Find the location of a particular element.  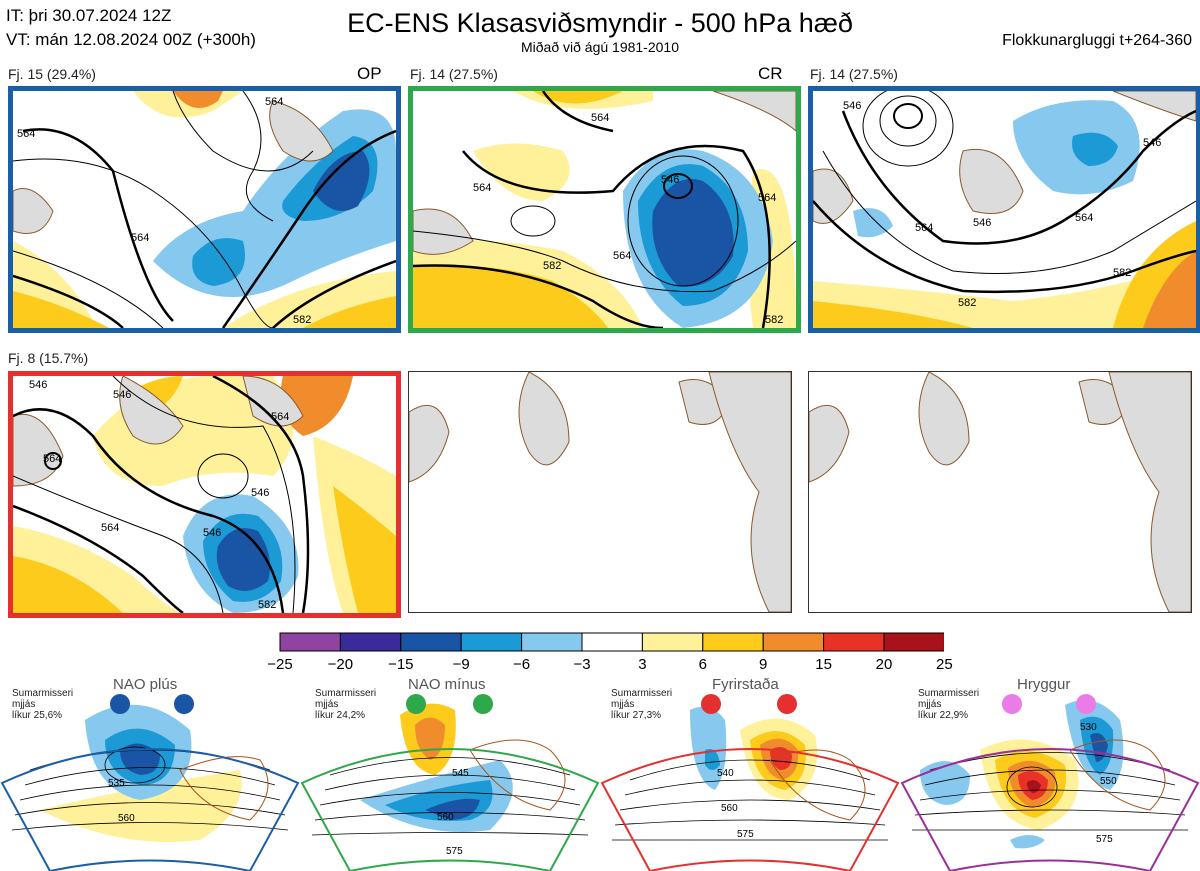

regime-season: Sumarmisseri is located at coordinates (949, 693).